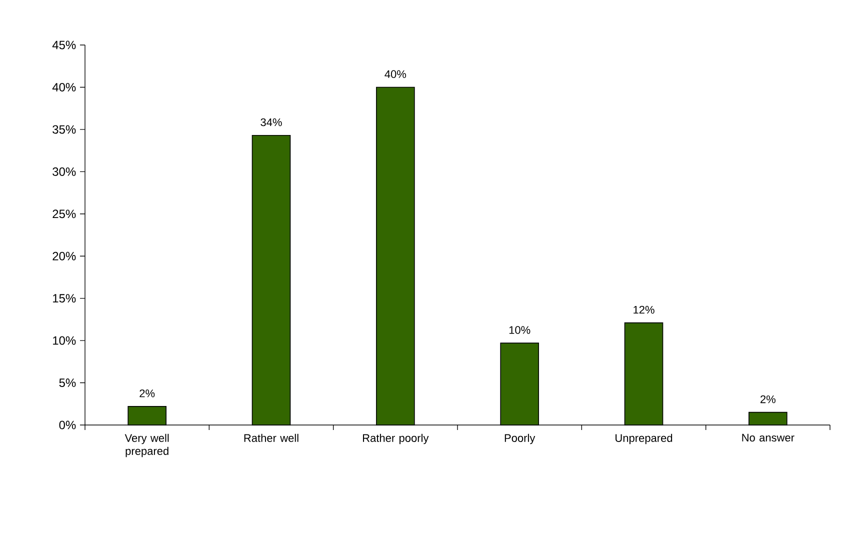  I want to click on x-tick-label: Poorly, so click(520, 439).